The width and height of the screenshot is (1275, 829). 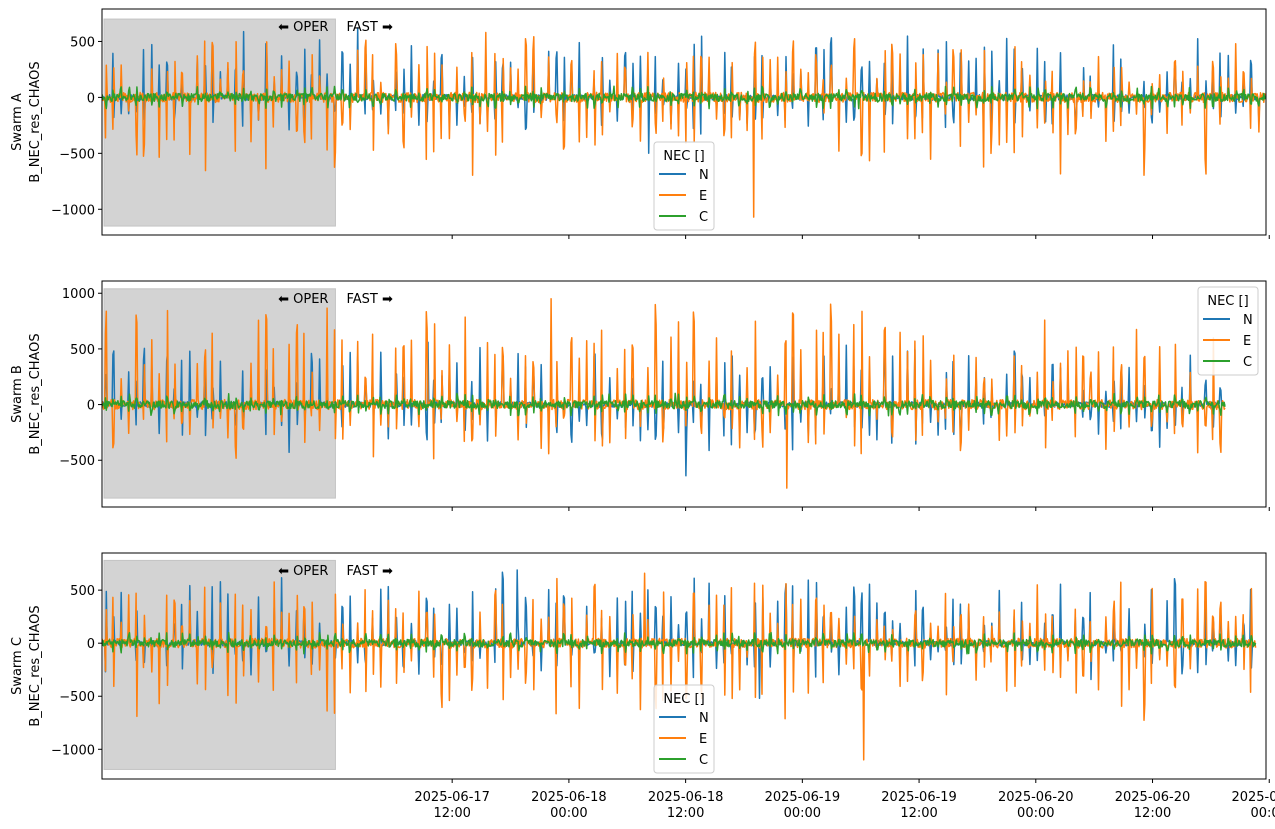 I want to click on y-axis-label-satellite: Swarm C, so click(x=17, y=666).